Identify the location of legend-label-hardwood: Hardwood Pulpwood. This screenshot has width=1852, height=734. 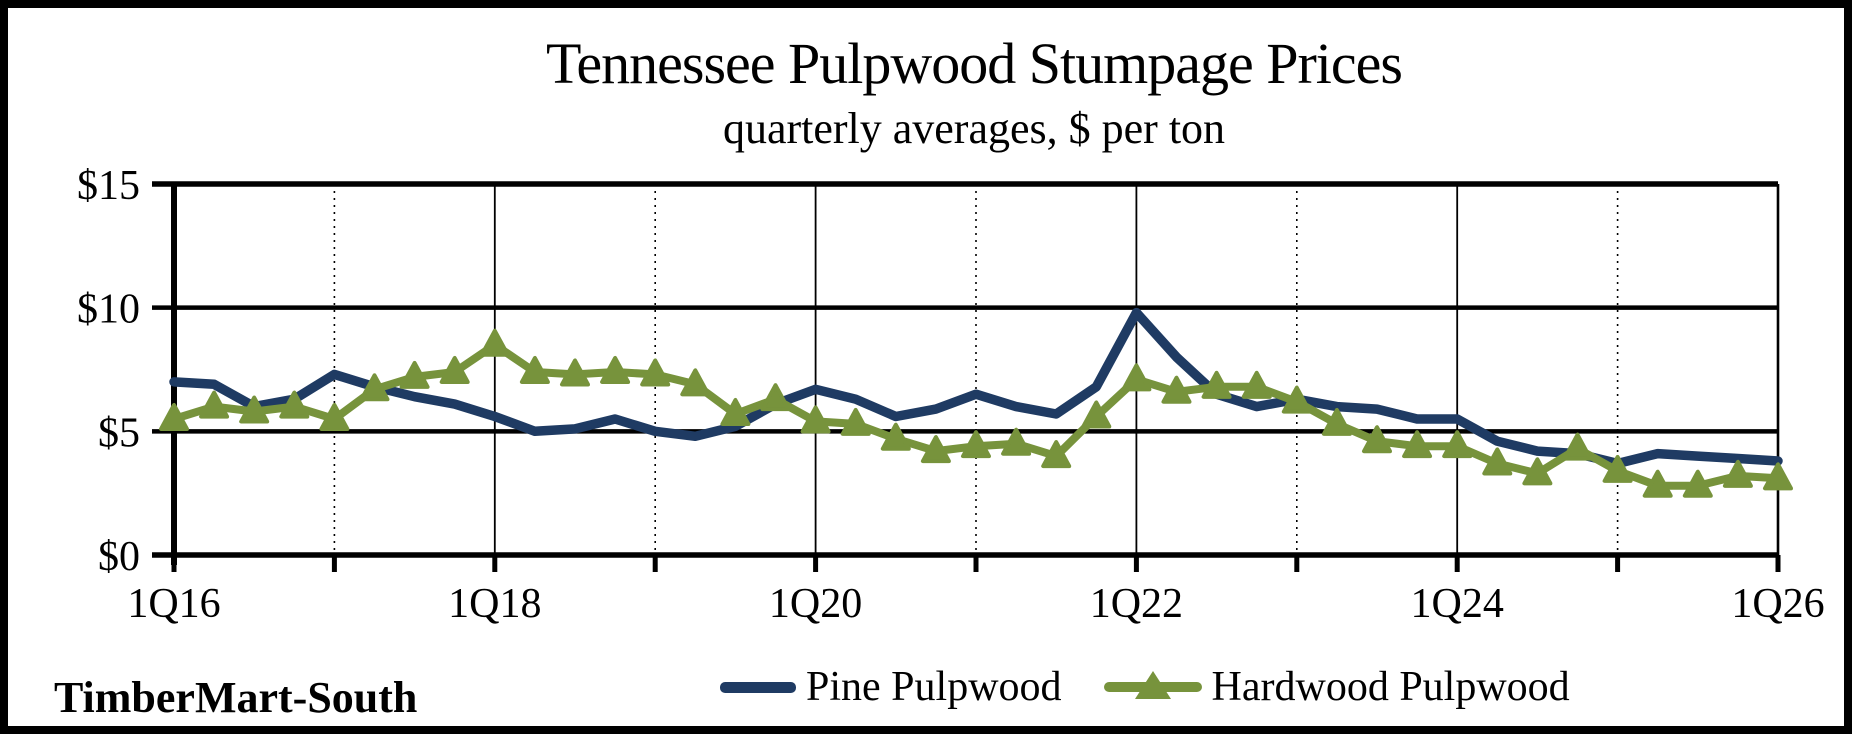
(1390, 687).